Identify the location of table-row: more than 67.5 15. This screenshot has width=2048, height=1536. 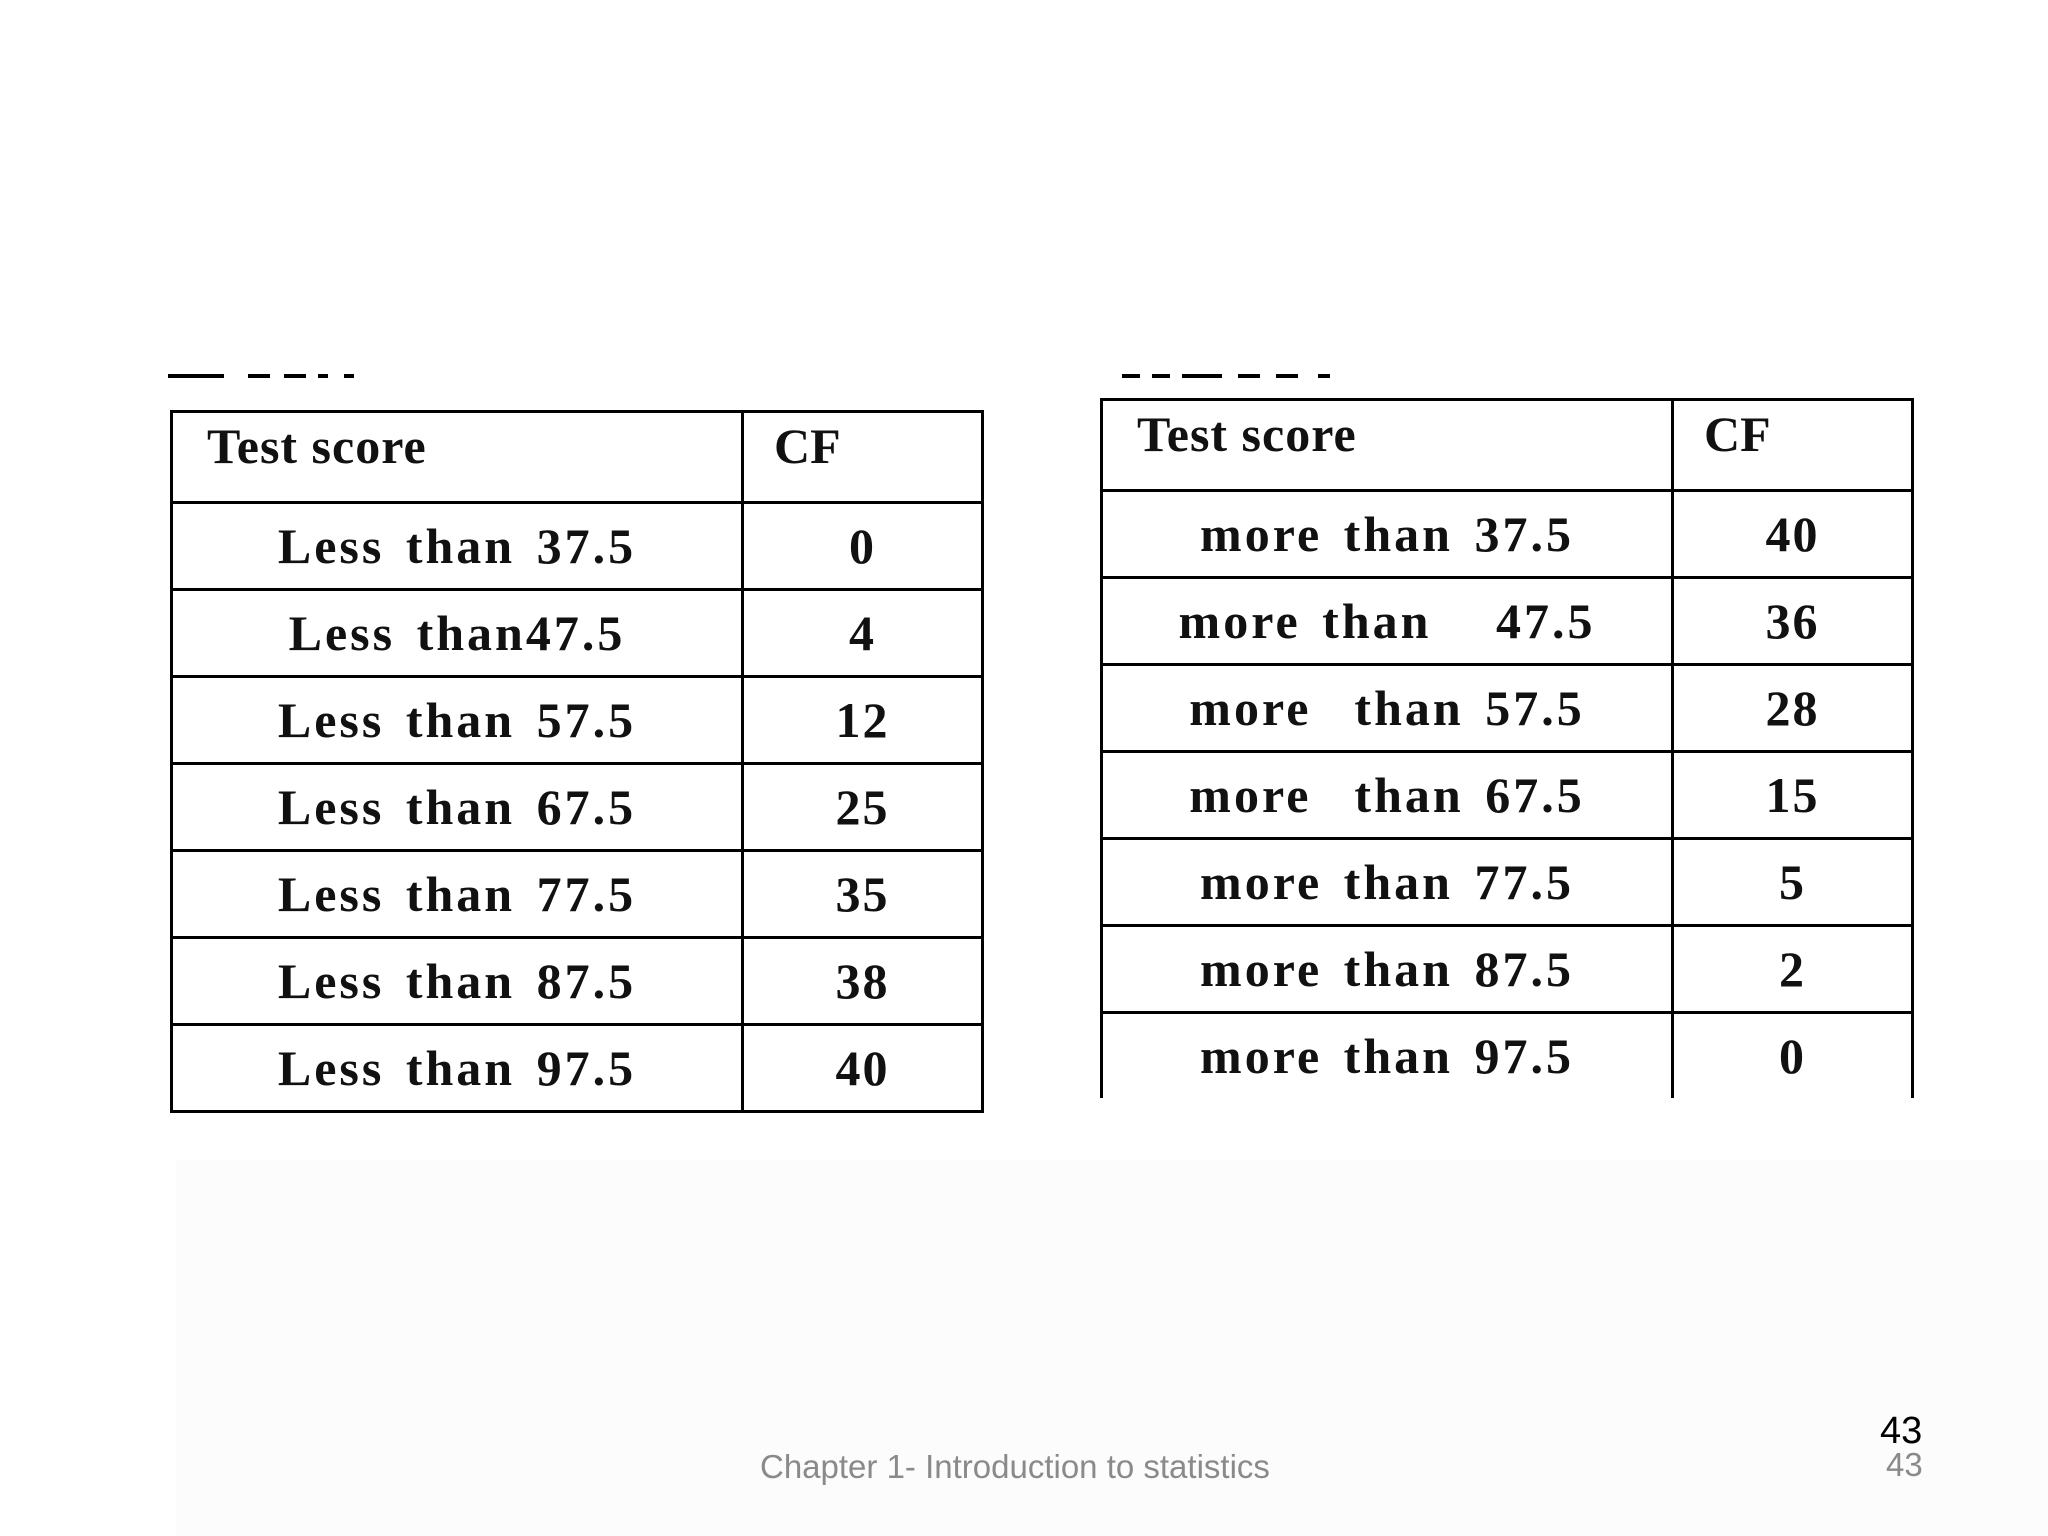
(1507, 795).